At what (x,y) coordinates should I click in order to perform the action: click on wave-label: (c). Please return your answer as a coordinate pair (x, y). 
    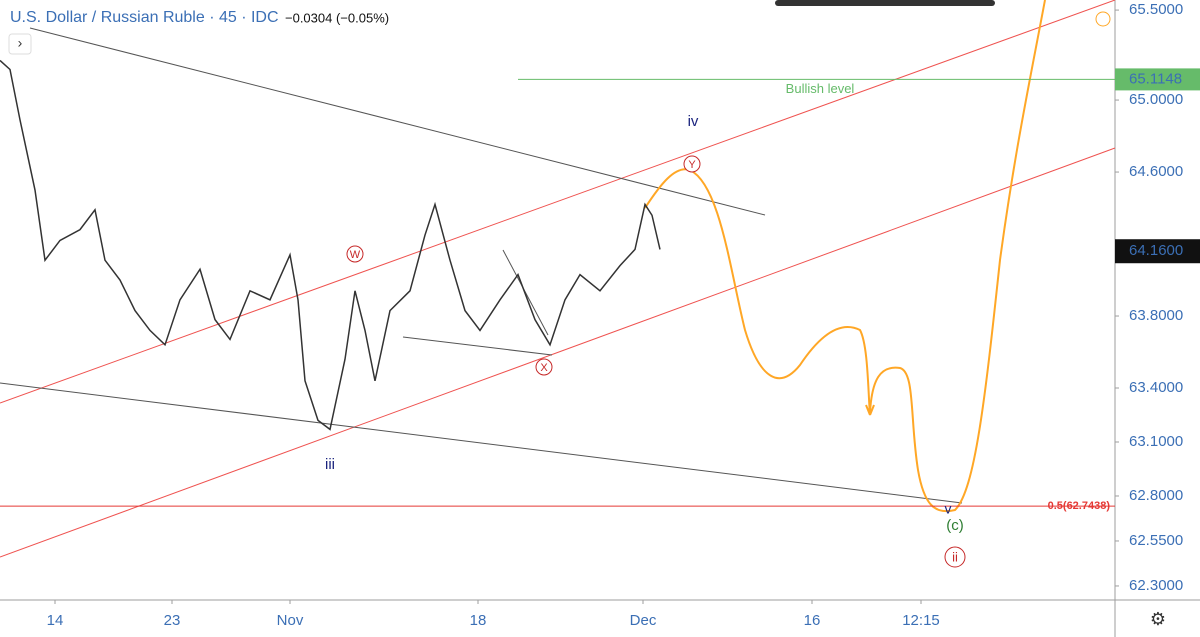
    Looking at the image, I should click on (955, 525).